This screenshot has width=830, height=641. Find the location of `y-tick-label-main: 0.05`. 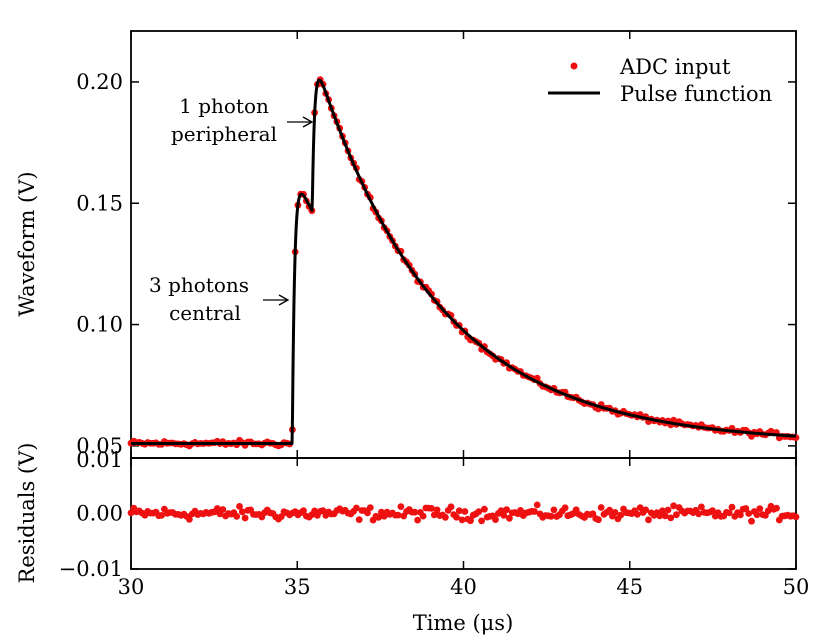

y-tick-label-main: 0.05 is located at coordinates (99, 446).